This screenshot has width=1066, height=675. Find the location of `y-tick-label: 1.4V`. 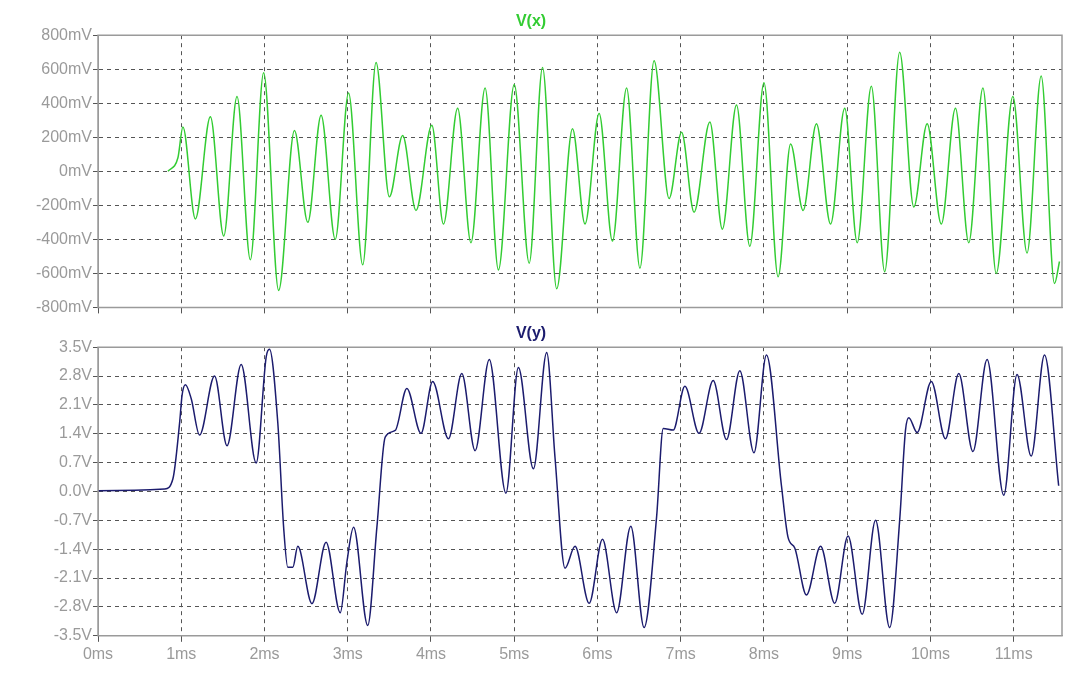

y-tick-label: 1.4V is located at coordinates (76, 433).